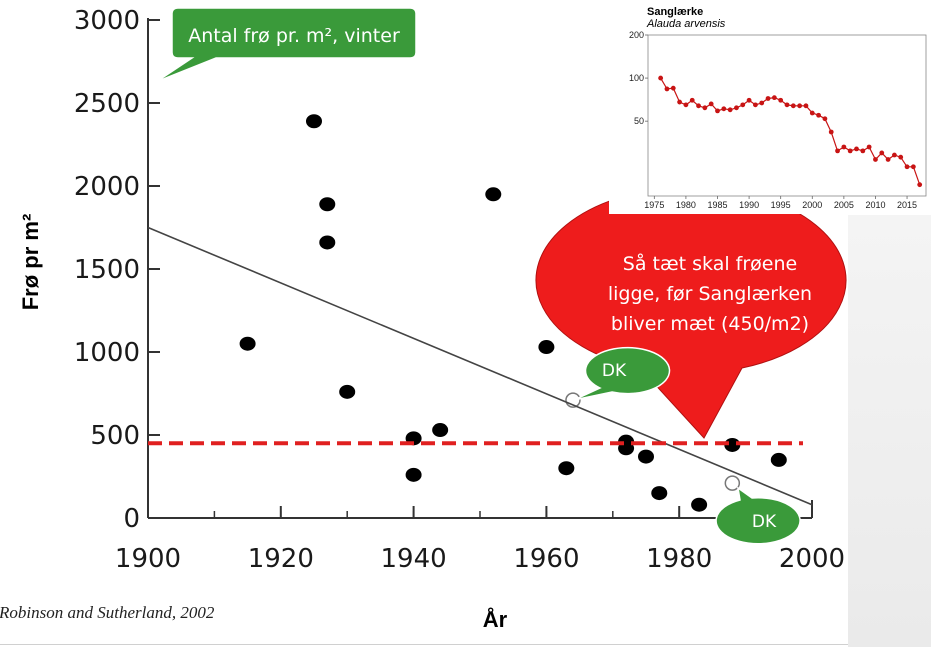  What do you see at coordinates (717, 205) in the screenshot?
I see `inset-x-tick-label: 1985` at bounding box center [717, 205].